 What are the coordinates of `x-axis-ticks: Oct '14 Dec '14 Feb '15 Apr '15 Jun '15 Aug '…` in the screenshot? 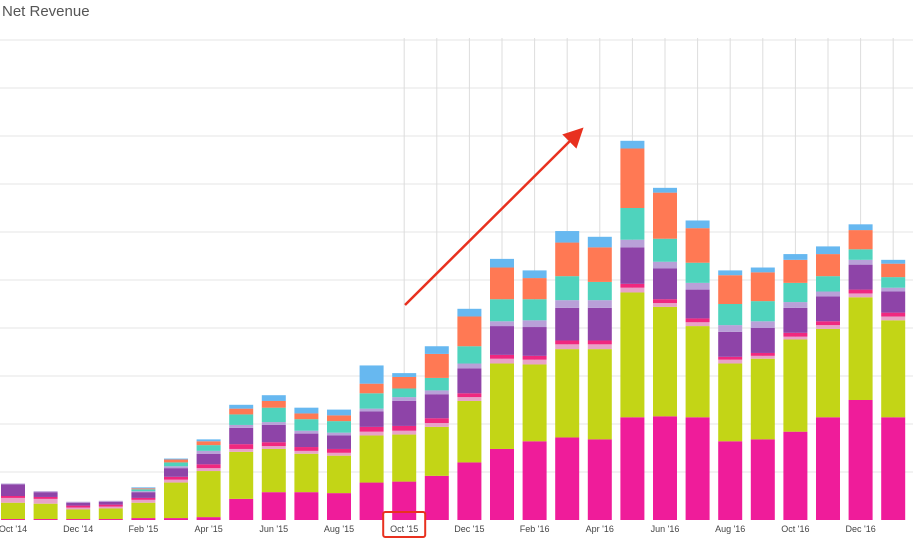 It's located at (438, 529).